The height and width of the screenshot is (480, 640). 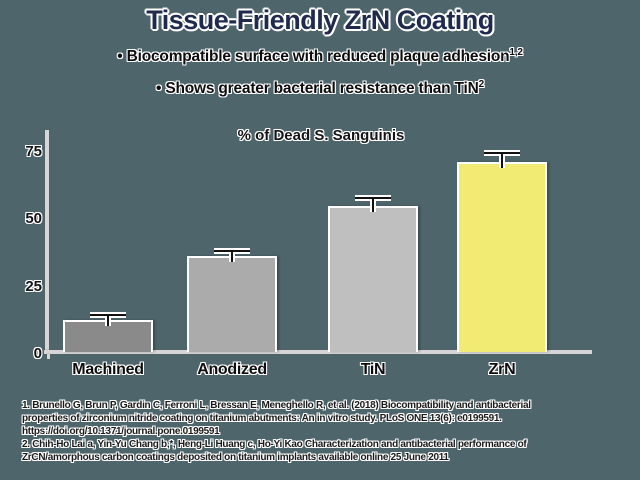 I want to click on error-bar-tin, so click(x=373, y=204).